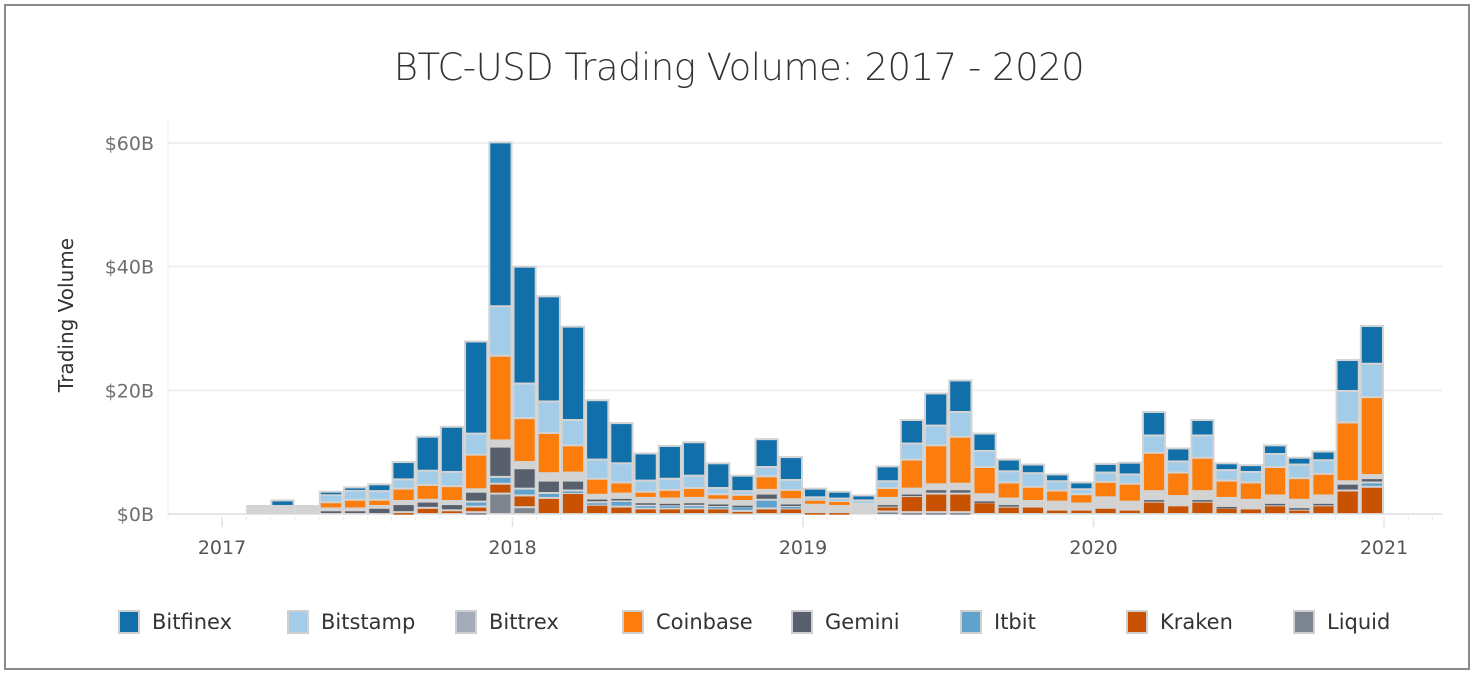  What do you see at coordinates (1015, 622) in the screenshot?
I see `legend-label: Itbit` at bounding box center [1015, 622].